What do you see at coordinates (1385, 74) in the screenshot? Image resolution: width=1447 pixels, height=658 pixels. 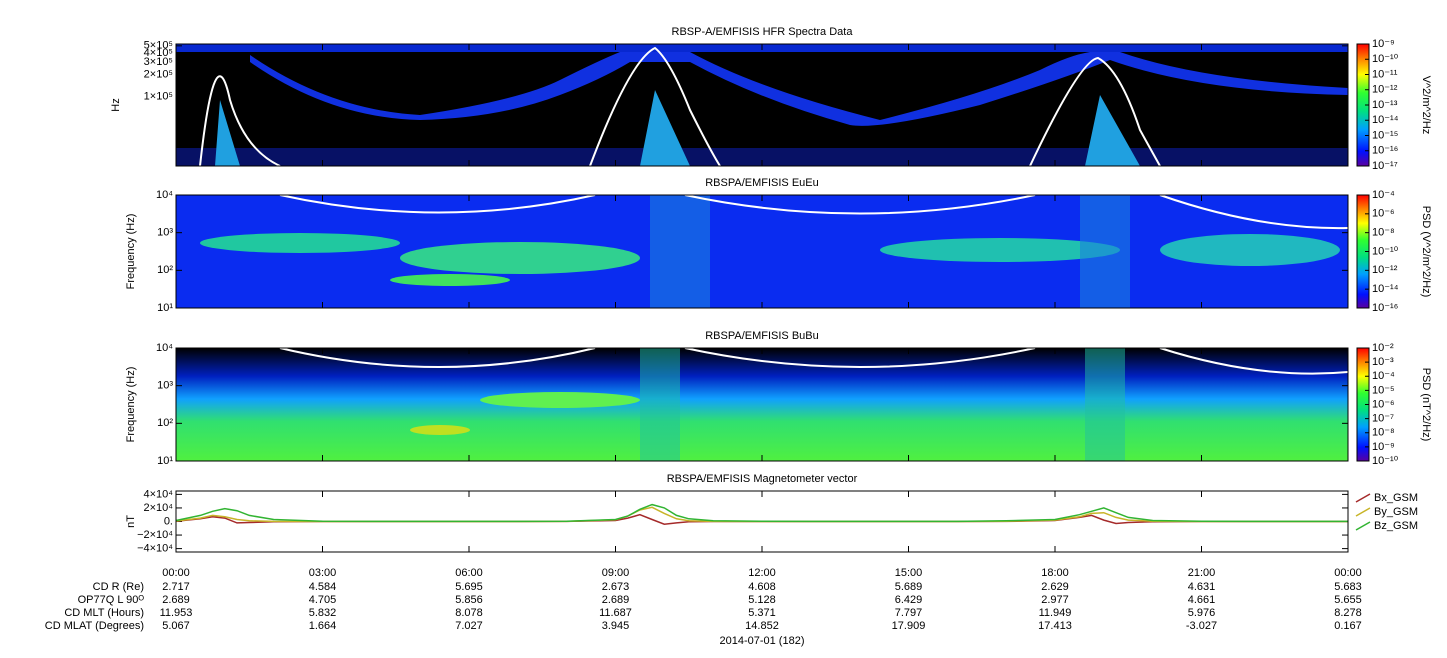 I see `colorbar-tick-label: 10⁻¹¹` at bounding box center [1385, 74].